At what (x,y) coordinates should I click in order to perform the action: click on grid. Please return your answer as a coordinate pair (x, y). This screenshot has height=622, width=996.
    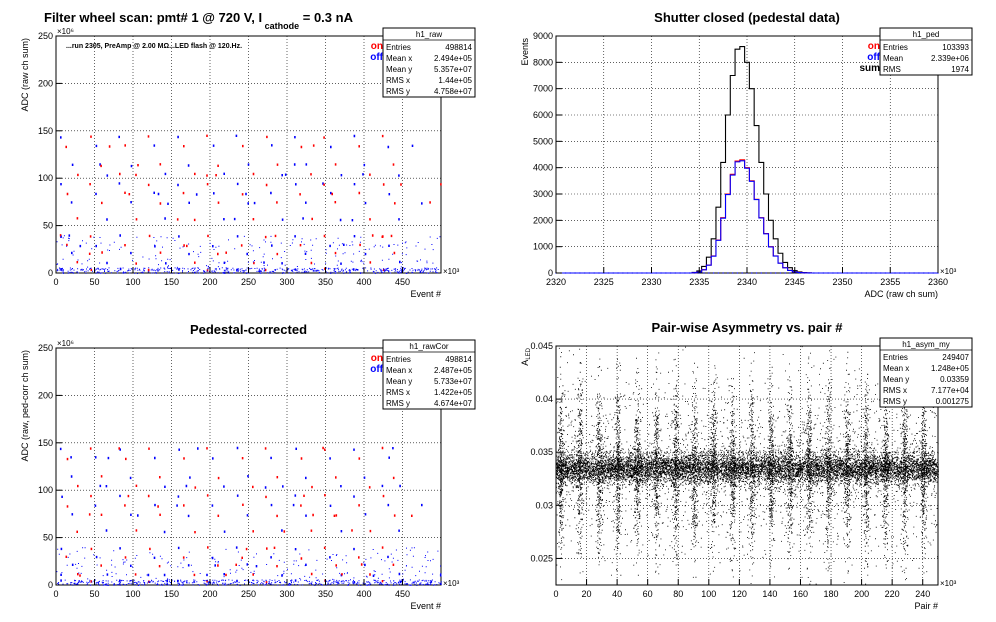
    Looking at the image, I should click on (248, 154).